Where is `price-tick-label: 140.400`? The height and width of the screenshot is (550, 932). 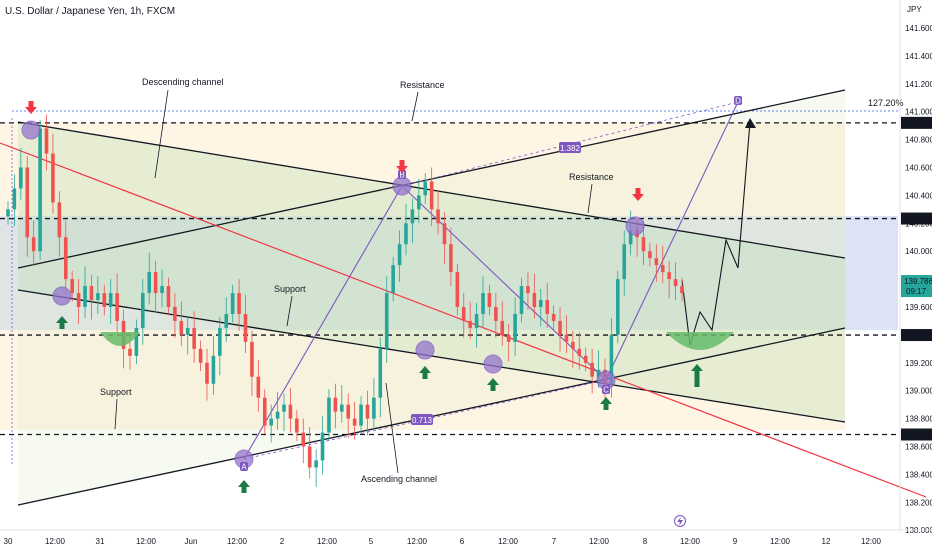 price-tick-label: 140.400 is located at coordinates (918, 195).